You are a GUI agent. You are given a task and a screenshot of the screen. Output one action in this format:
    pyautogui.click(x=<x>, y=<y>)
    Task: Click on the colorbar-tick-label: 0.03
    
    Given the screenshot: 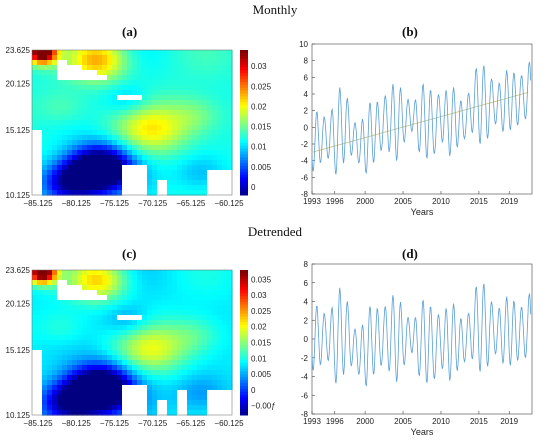 What is the action you would take?
    pyautogui.click(x=259, y=66)
    